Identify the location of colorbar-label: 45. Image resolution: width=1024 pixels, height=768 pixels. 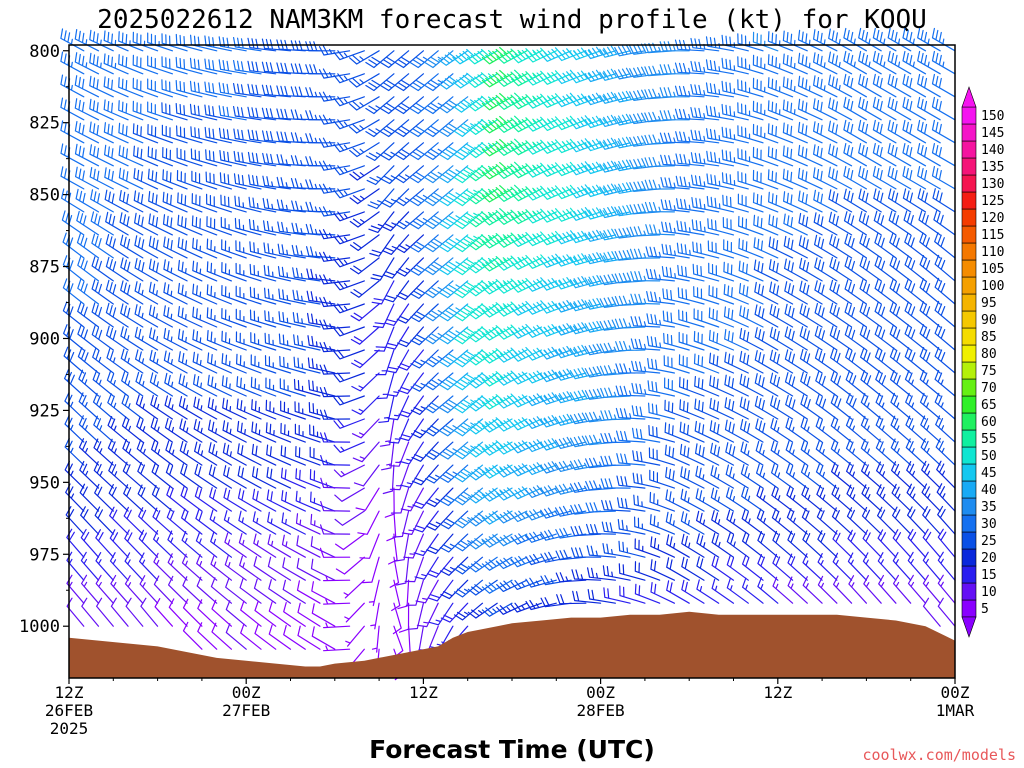
(989, 473).